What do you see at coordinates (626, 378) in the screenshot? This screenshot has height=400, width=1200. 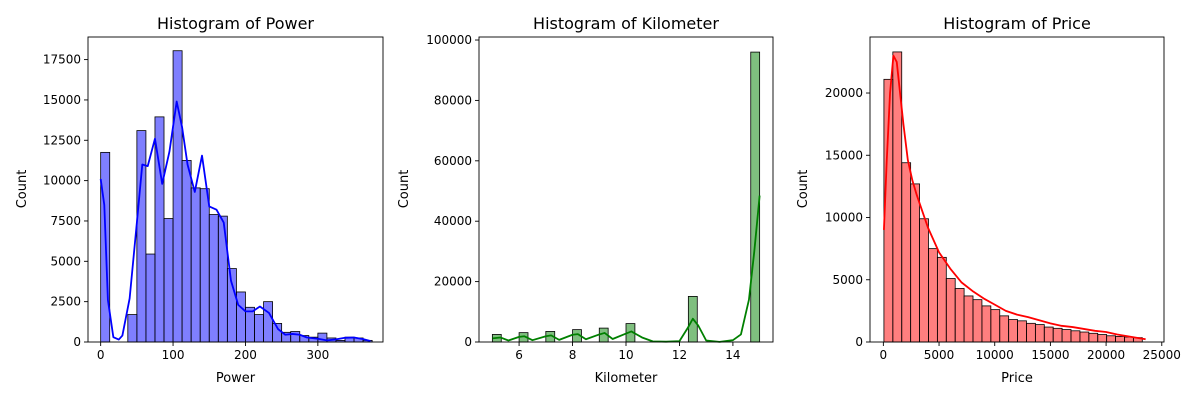 I see `x-axis-label: Kilometer` at bounding box center [626, 378].